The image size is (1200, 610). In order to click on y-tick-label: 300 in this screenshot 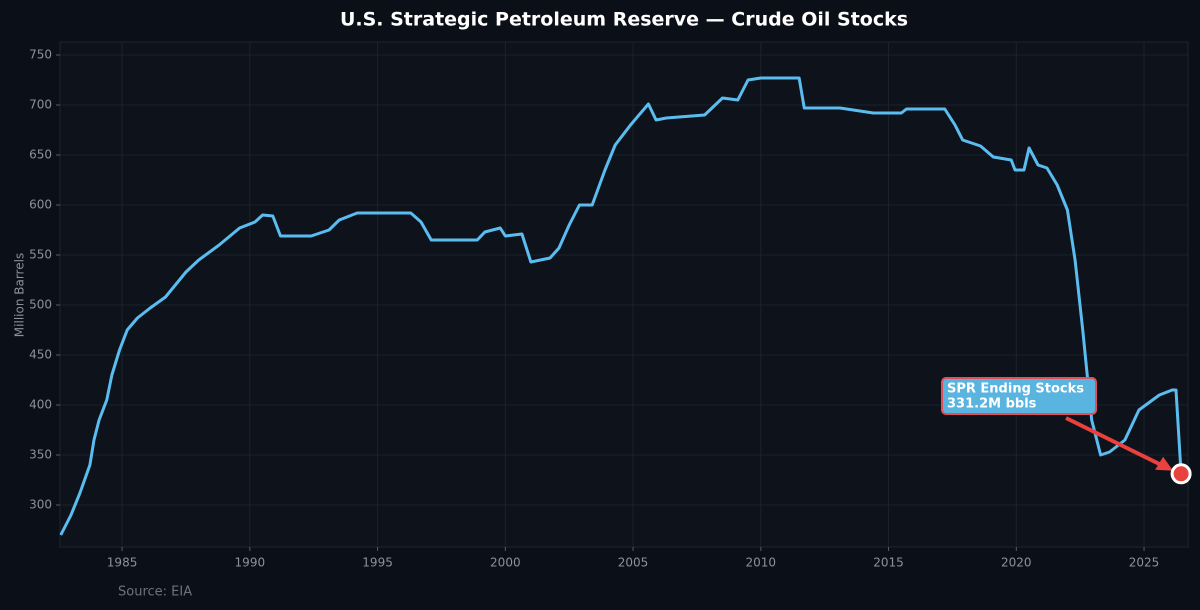, I will do `click(40, 505)`.